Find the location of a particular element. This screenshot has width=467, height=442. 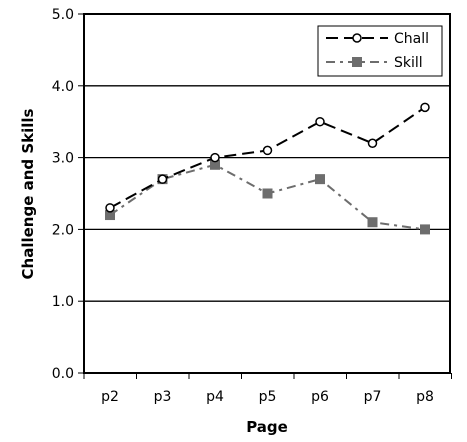

x-tick-label: p7 is located at coordinates (373, 397).